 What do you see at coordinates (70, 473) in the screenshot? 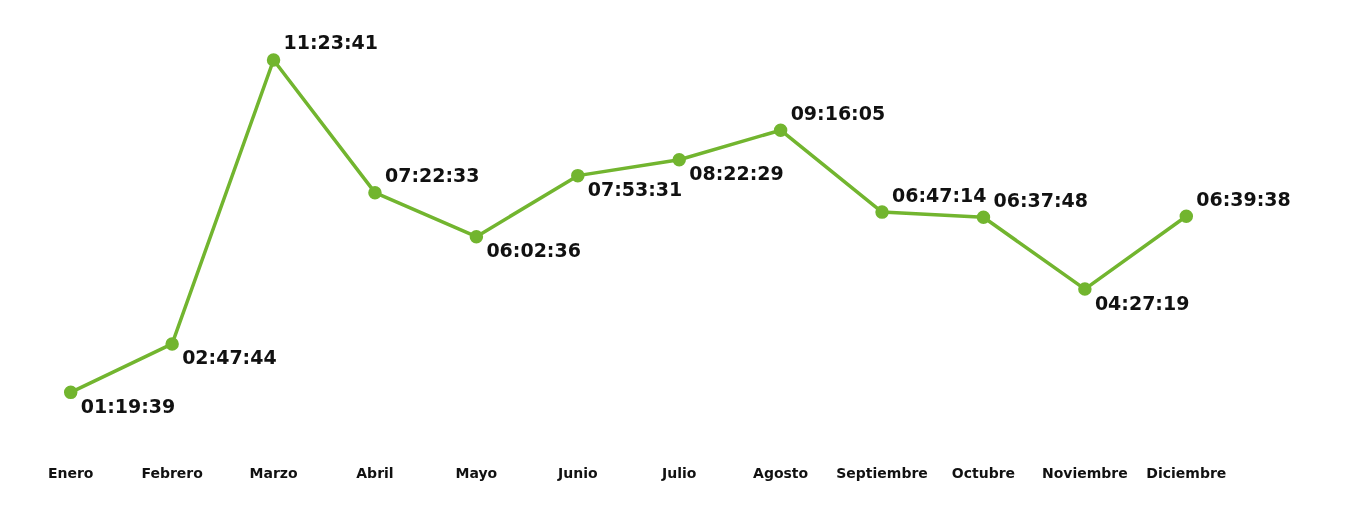
I see `x-tick-label: Enero` at bounding box center [70, 473].